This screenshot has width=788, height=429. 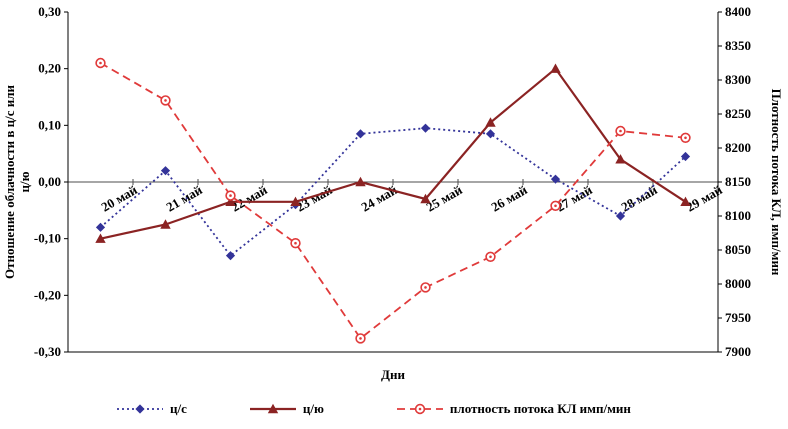 I want to click on category-label-group: 21 май, so click(x=185, y=198).